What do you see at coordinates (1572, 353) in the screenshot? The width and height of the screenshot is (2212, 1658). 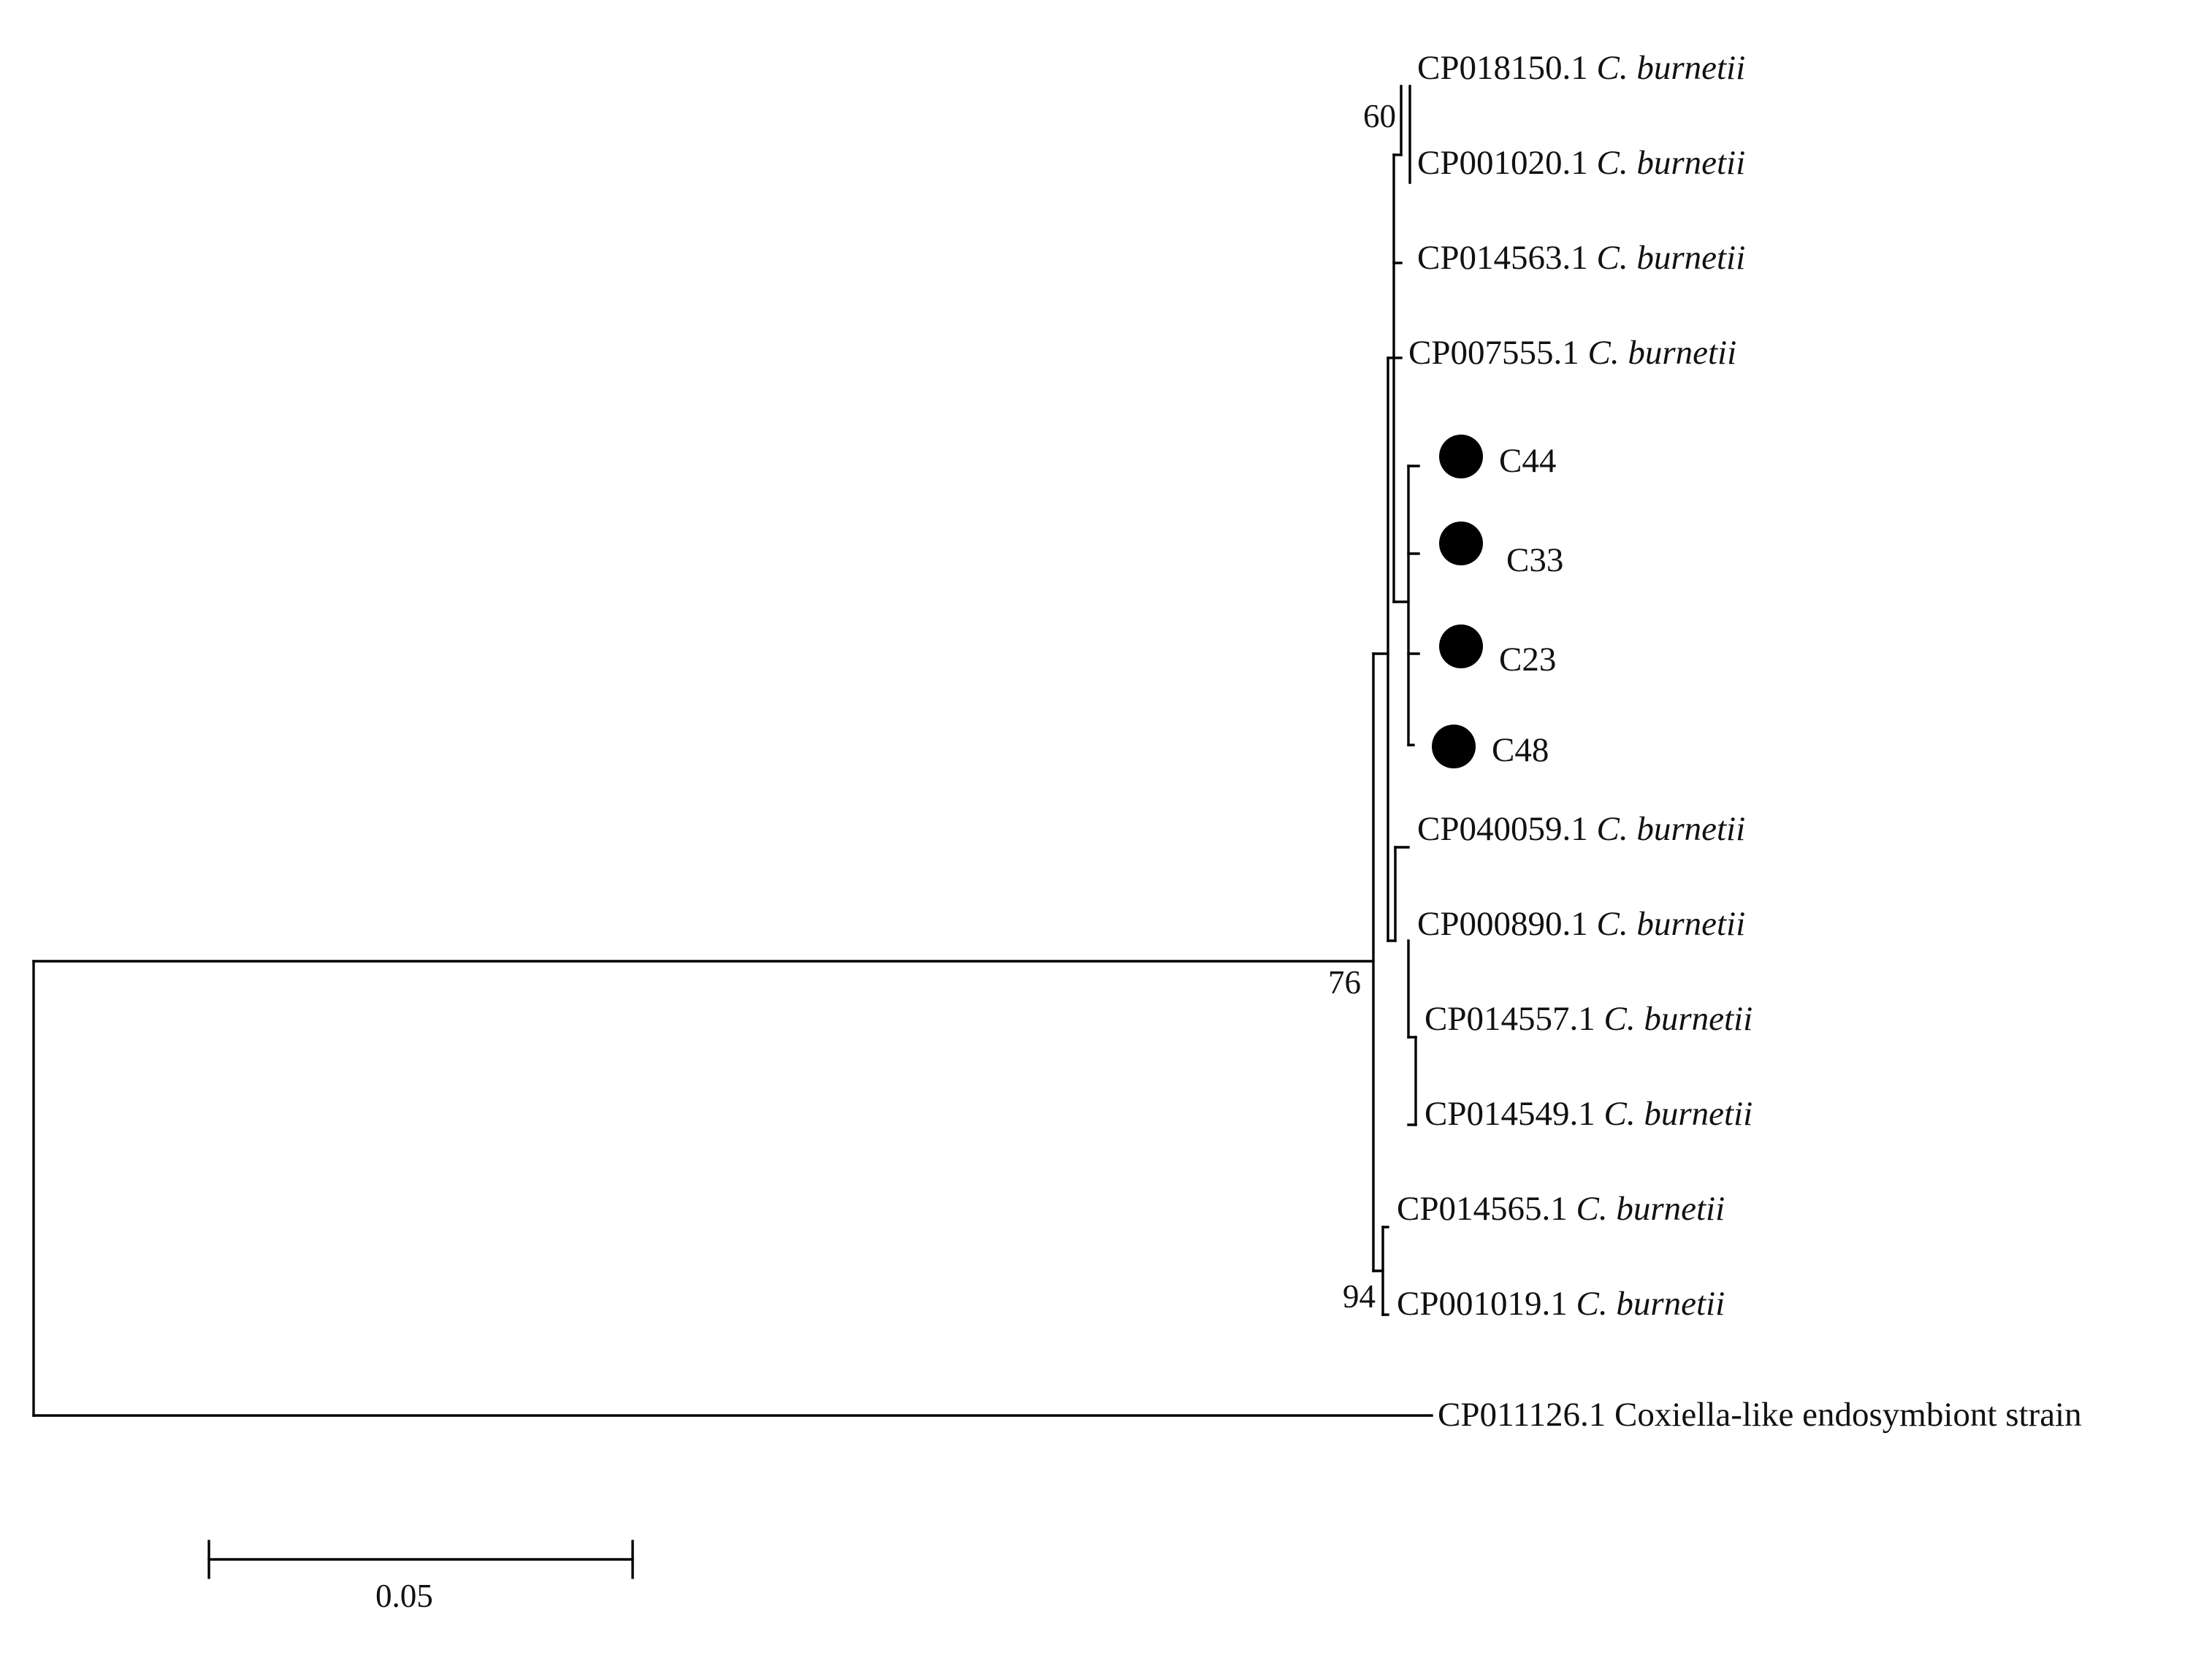 I see `taxon-label: CP007555.1 C. burnetii` at bounding box center [1572, 353].